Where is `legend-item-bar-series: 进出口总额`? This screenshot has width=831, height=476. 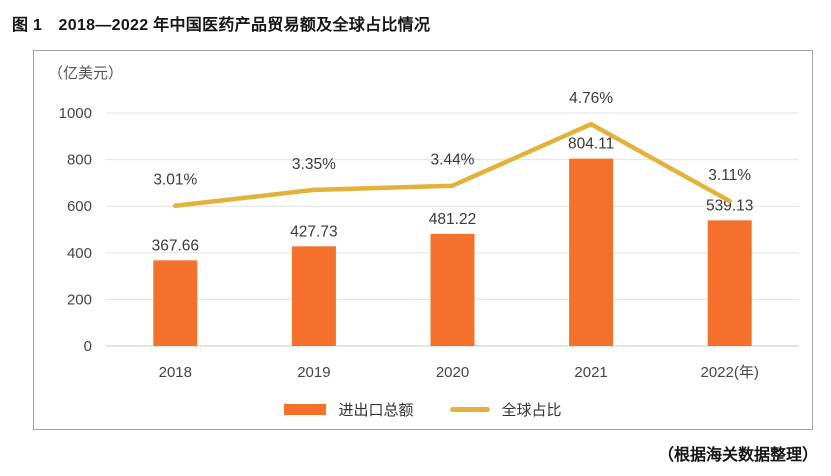 legend-item-bar-series: 进出口总额 is located at coordinates (349, 409).